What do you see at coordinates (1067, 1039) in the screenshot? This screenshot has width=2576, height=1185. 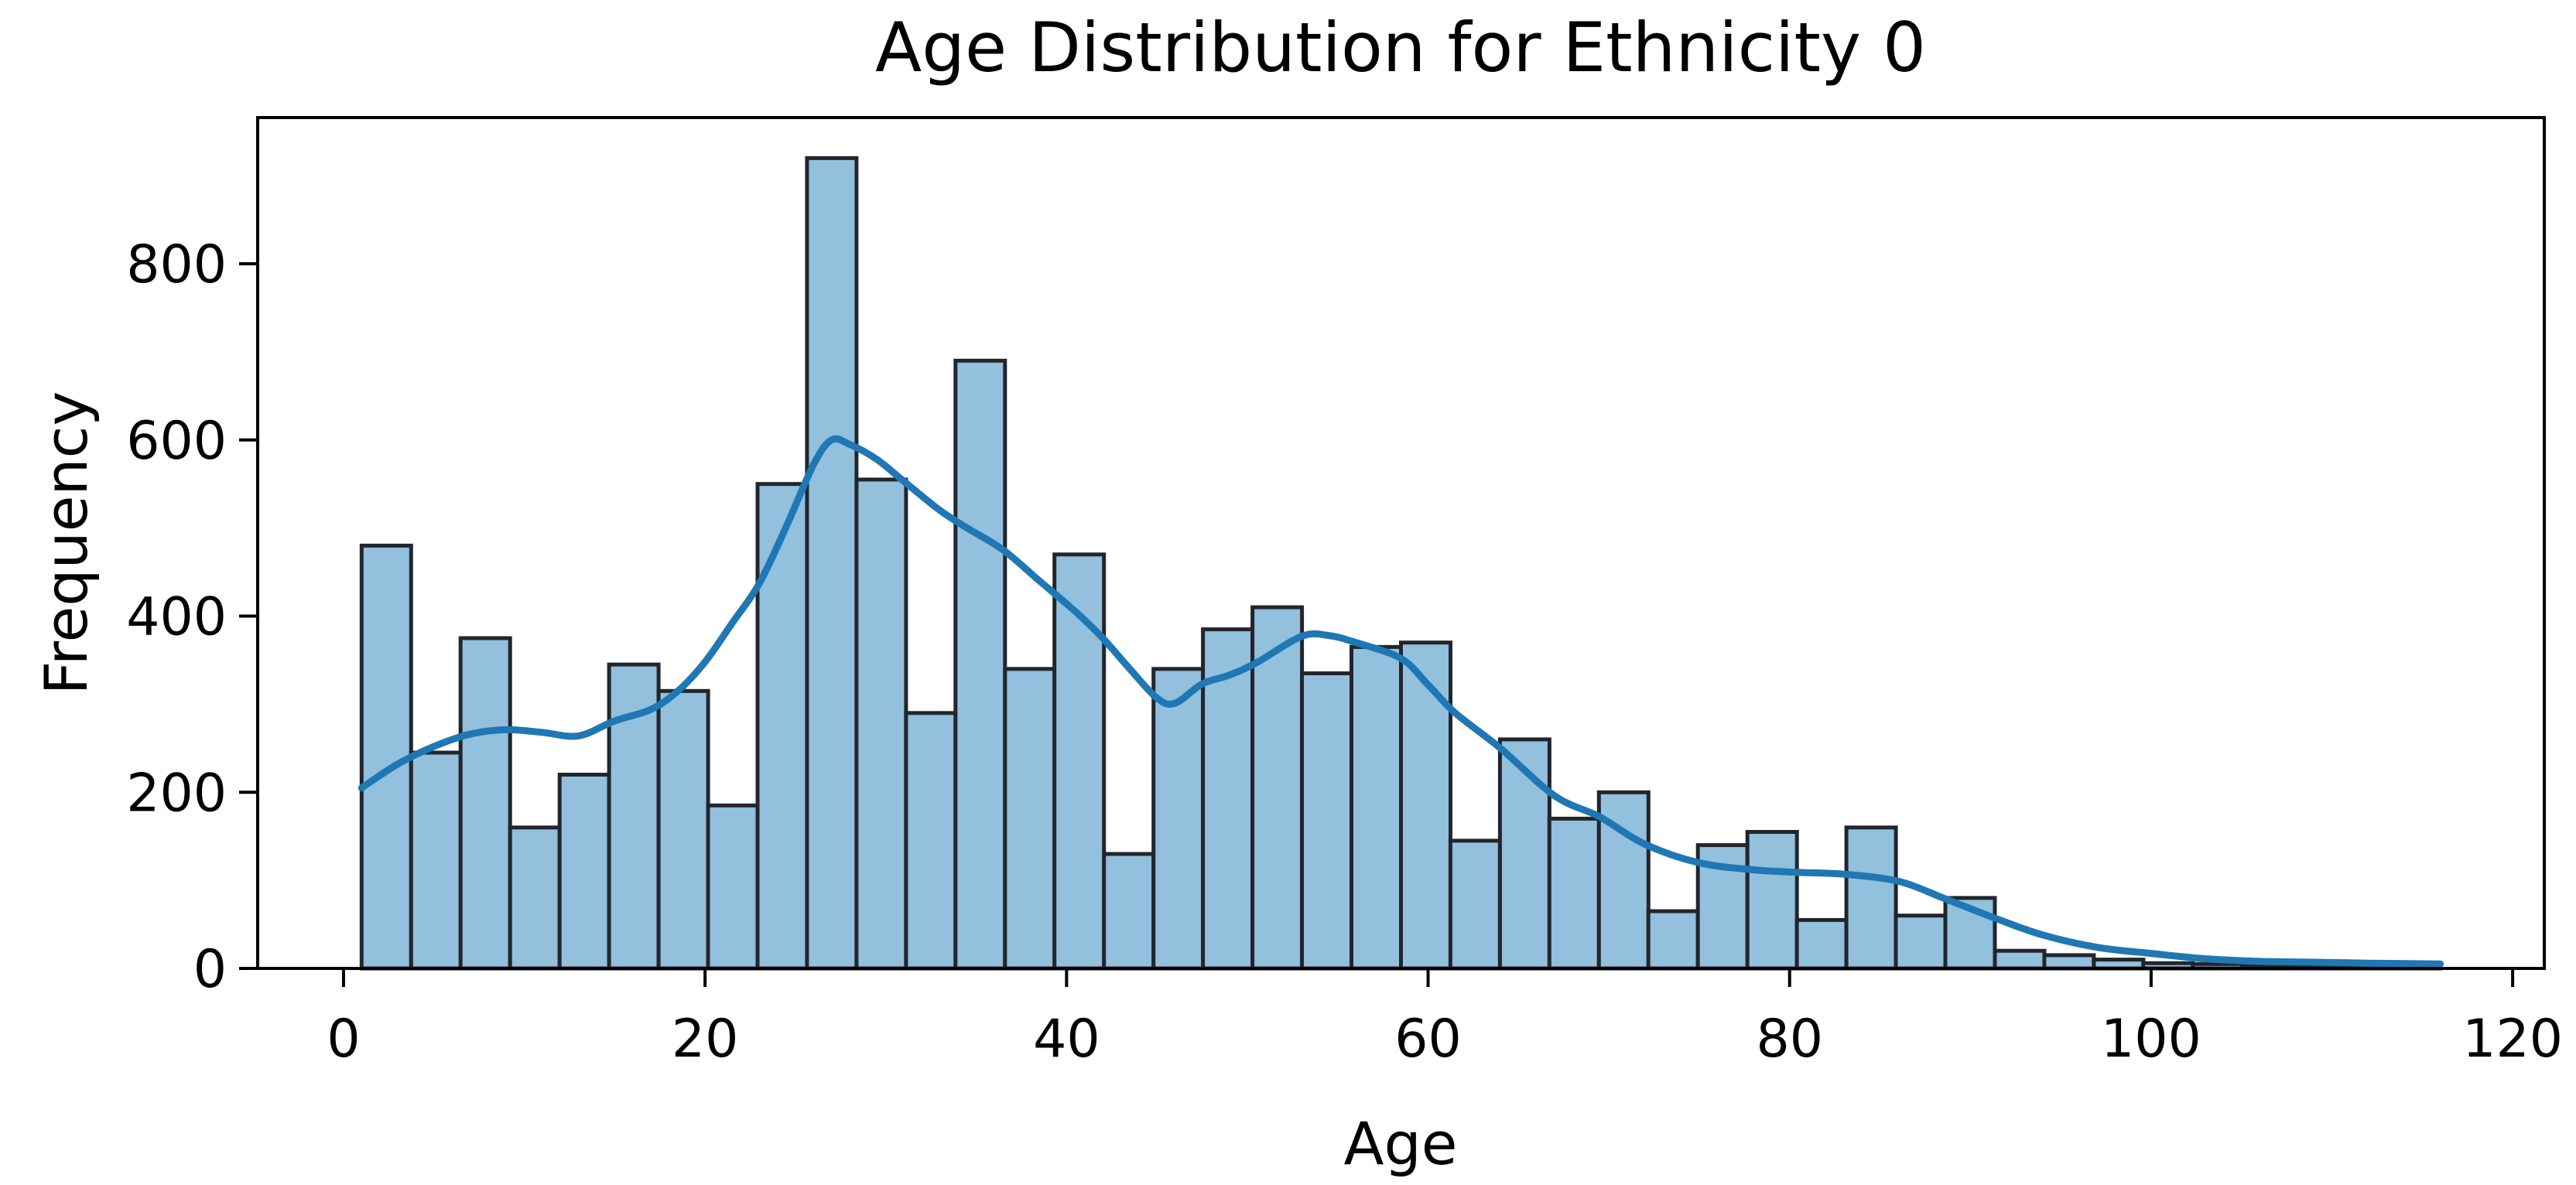 I see `x-tick-label: 40` at bounding box center [1067, 1039].